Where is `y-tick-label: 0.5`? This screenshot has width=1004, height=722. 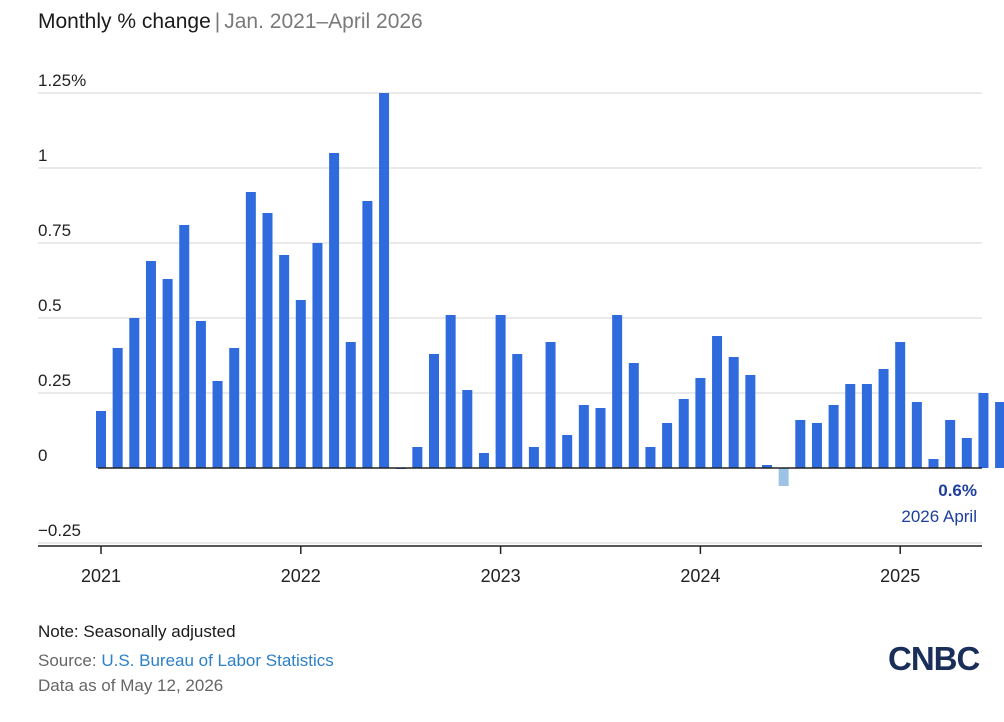
y-tick-label: 0.5 is located at coordinates (50, 305).